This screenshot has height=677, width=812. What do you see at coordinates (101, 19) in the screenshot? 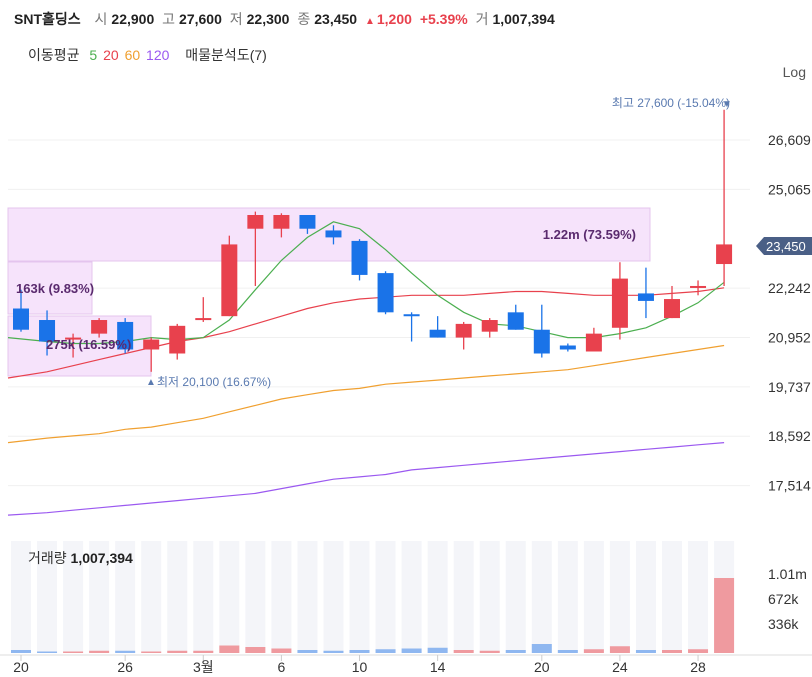
I see `open-label: 시` at bounding box center [101, 19].